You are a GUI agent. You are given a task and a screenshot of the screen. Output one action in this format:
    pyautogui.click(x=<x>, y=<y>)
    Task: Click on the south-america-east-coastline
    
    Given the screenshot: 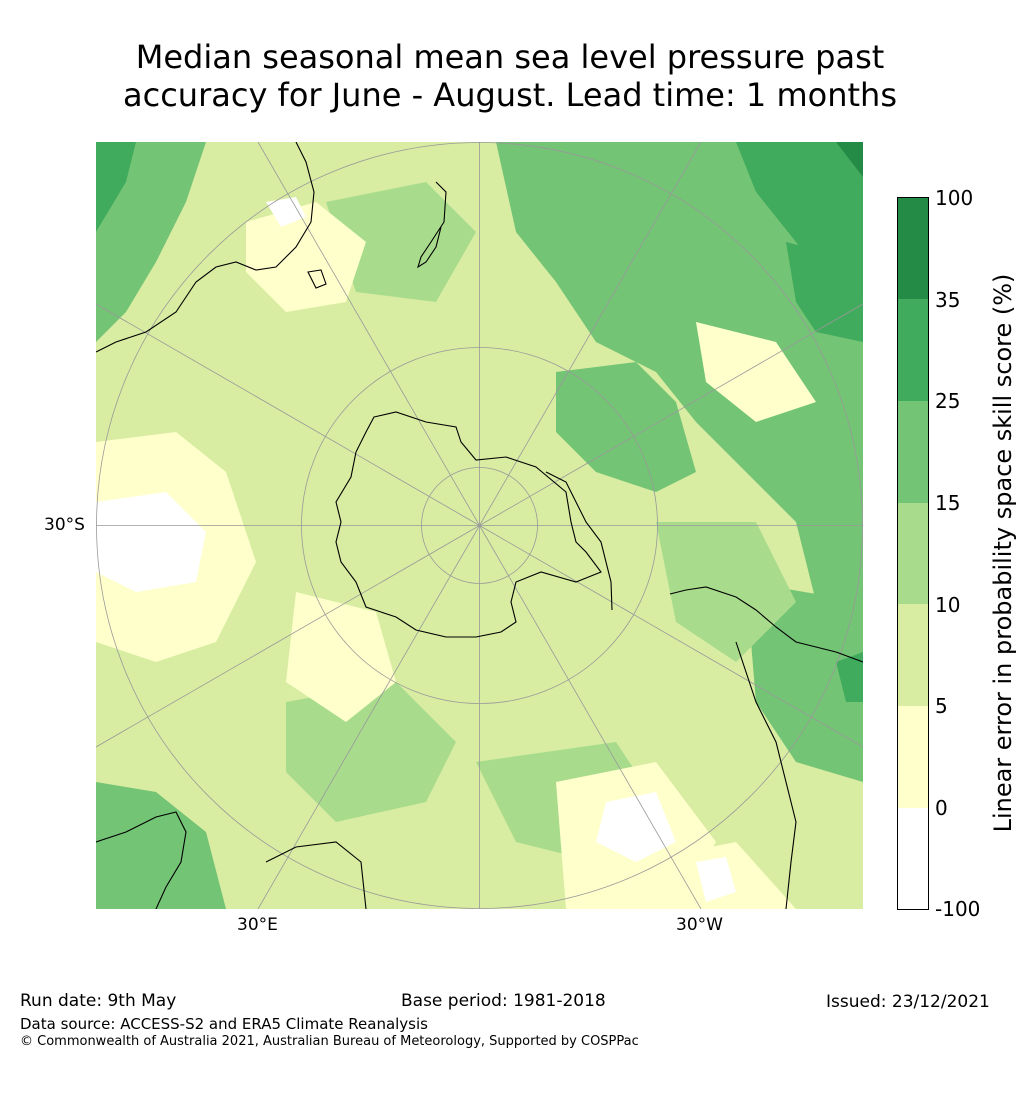 What is the action you would take?
    pyautogui.click(x=766, y=775)
    